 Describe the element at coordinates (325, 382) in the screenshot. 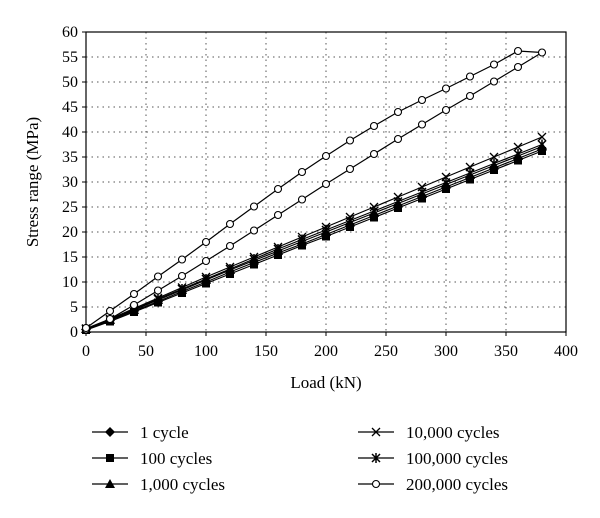

I see `x-axis-title: Load (kN)` at that location.